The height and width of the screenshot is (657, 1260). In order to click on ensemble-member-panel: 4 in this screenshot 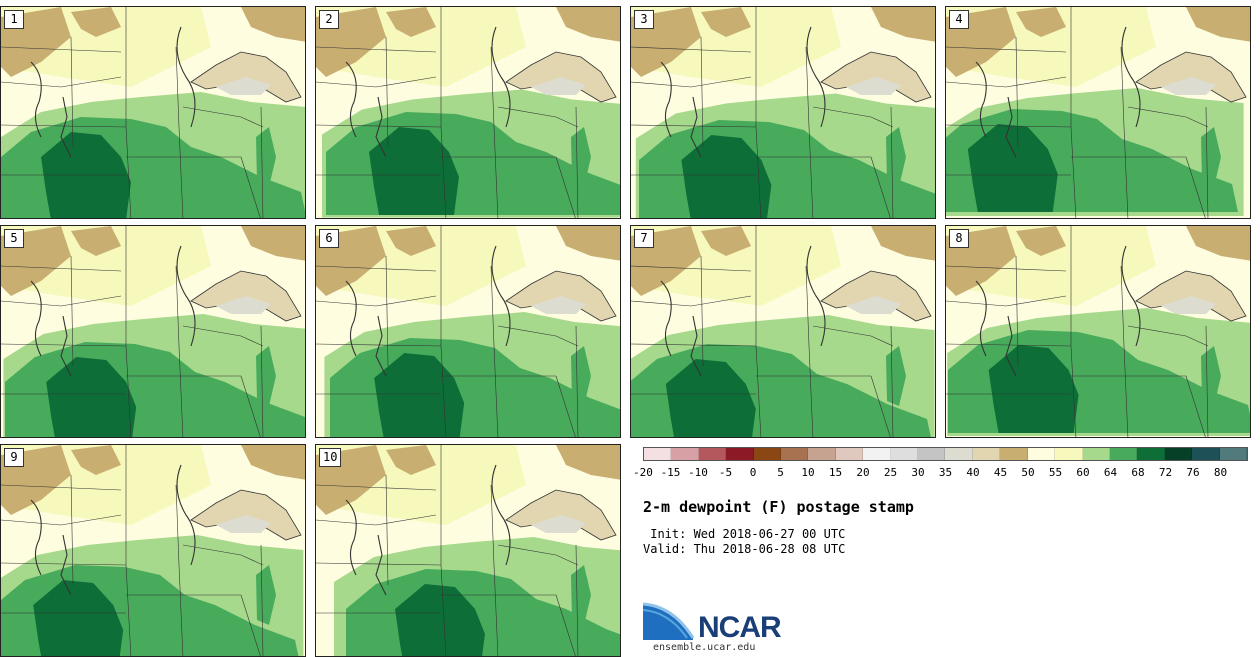, I will do `click(1098, 112)`.